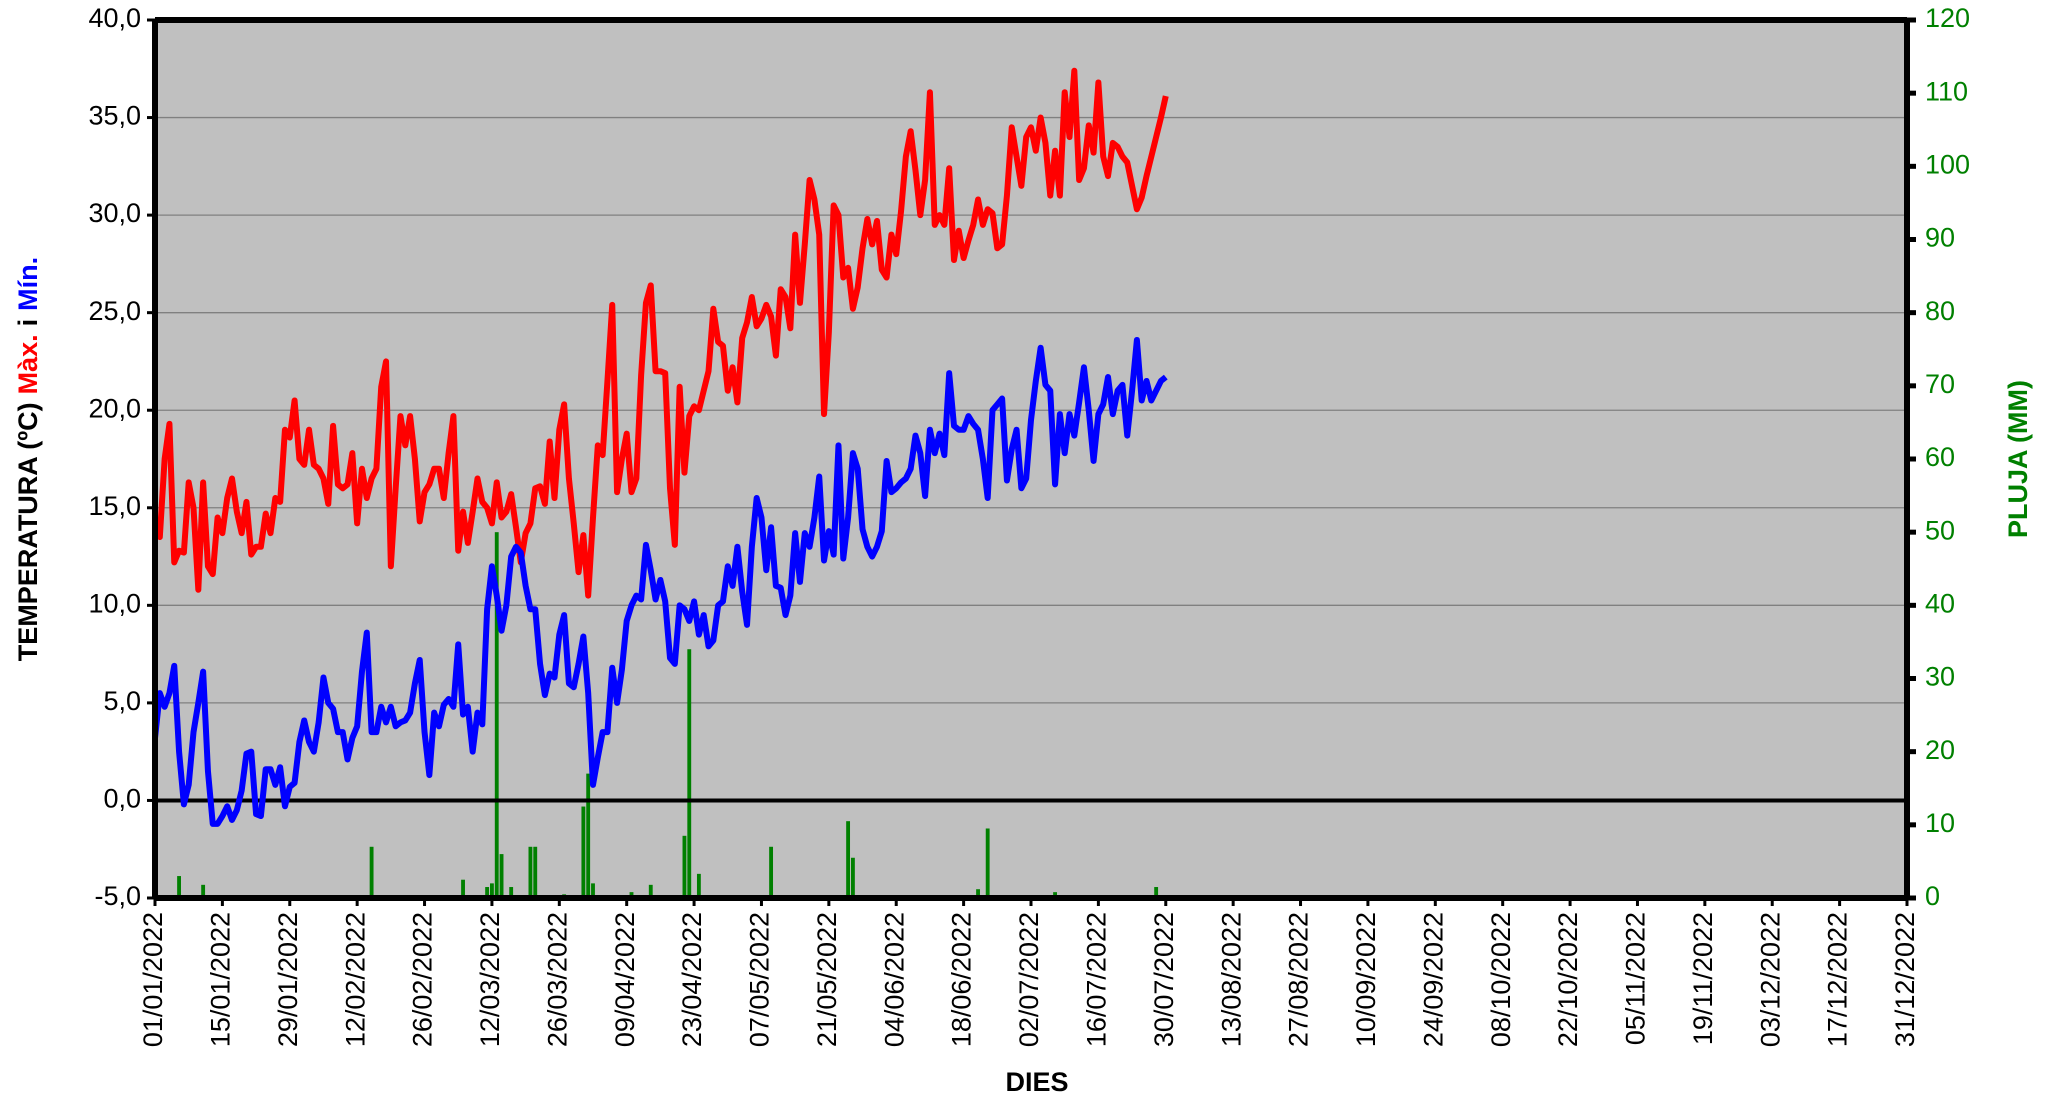 The height and width of the screenshot is (1097, 2049). What do you see at coordinates (2018, 459) in the screenshot?
I see `y2-axis-title: PLUJA (MM)` at bounding box center [2018, 459].